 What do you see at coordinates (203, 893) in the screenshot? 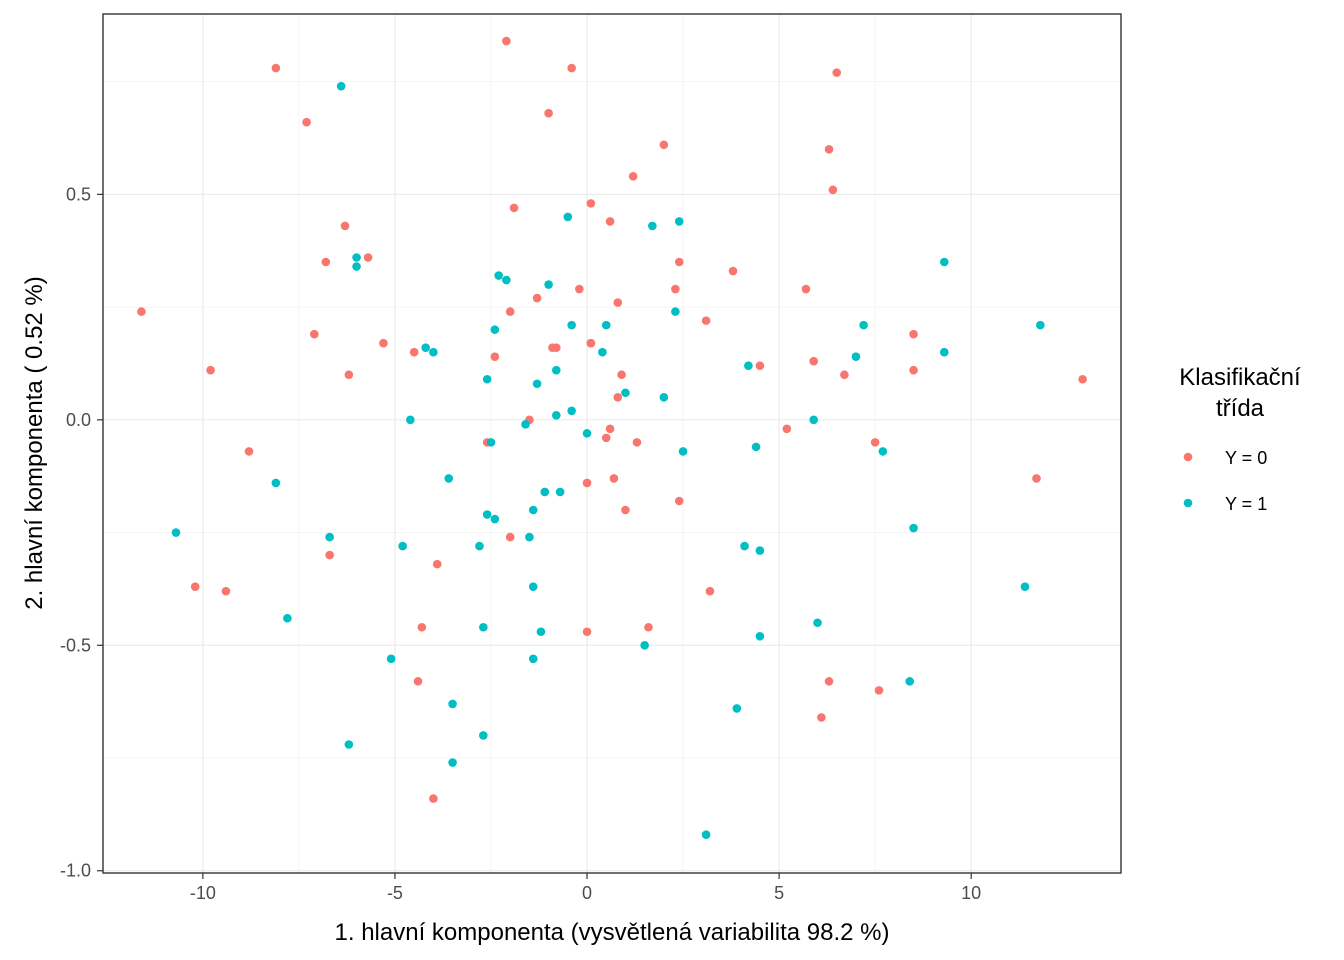
I see `x-tick-label: -10` at bounding box center [203, 893].